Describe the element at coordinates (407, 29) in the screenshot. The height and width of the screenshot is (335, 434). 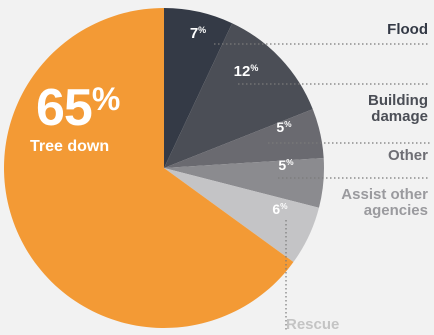
I see `flood-label: Flood` at that location.